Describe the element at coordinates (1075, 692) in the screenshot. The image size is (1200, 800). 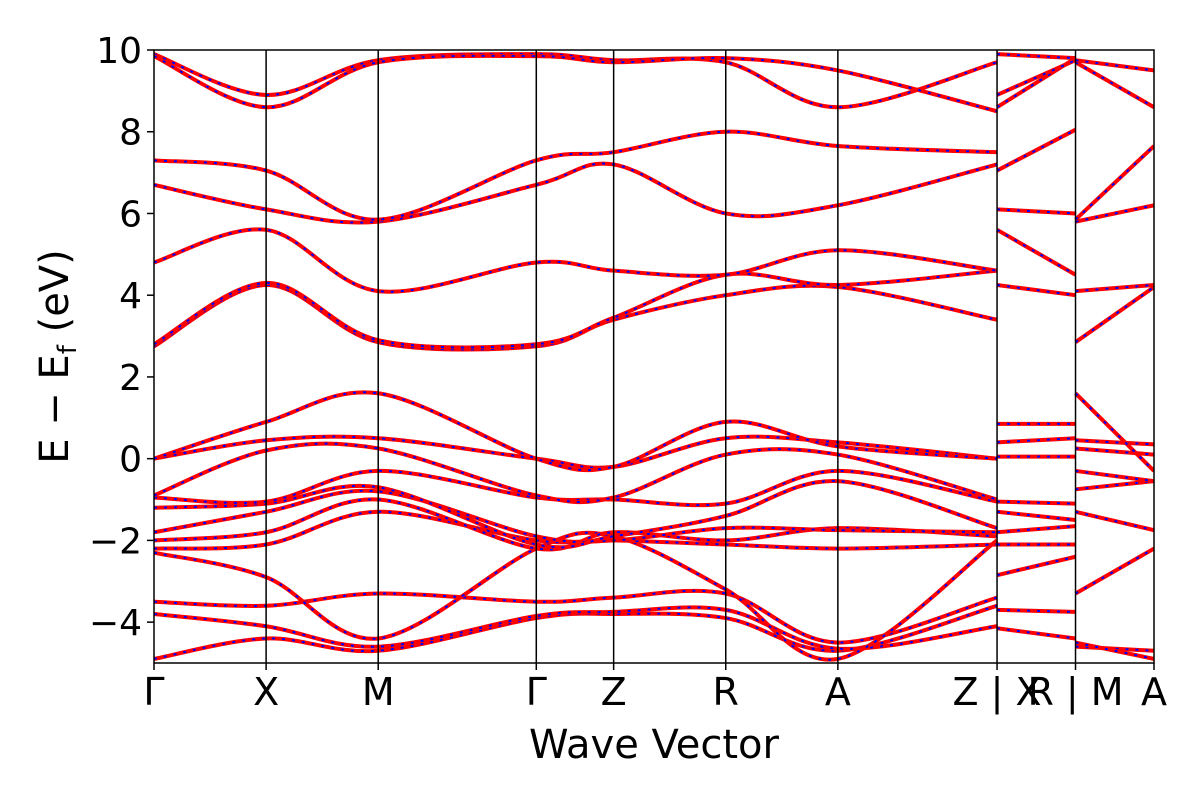
I see `kpoint-label-8: R | M` at that location.